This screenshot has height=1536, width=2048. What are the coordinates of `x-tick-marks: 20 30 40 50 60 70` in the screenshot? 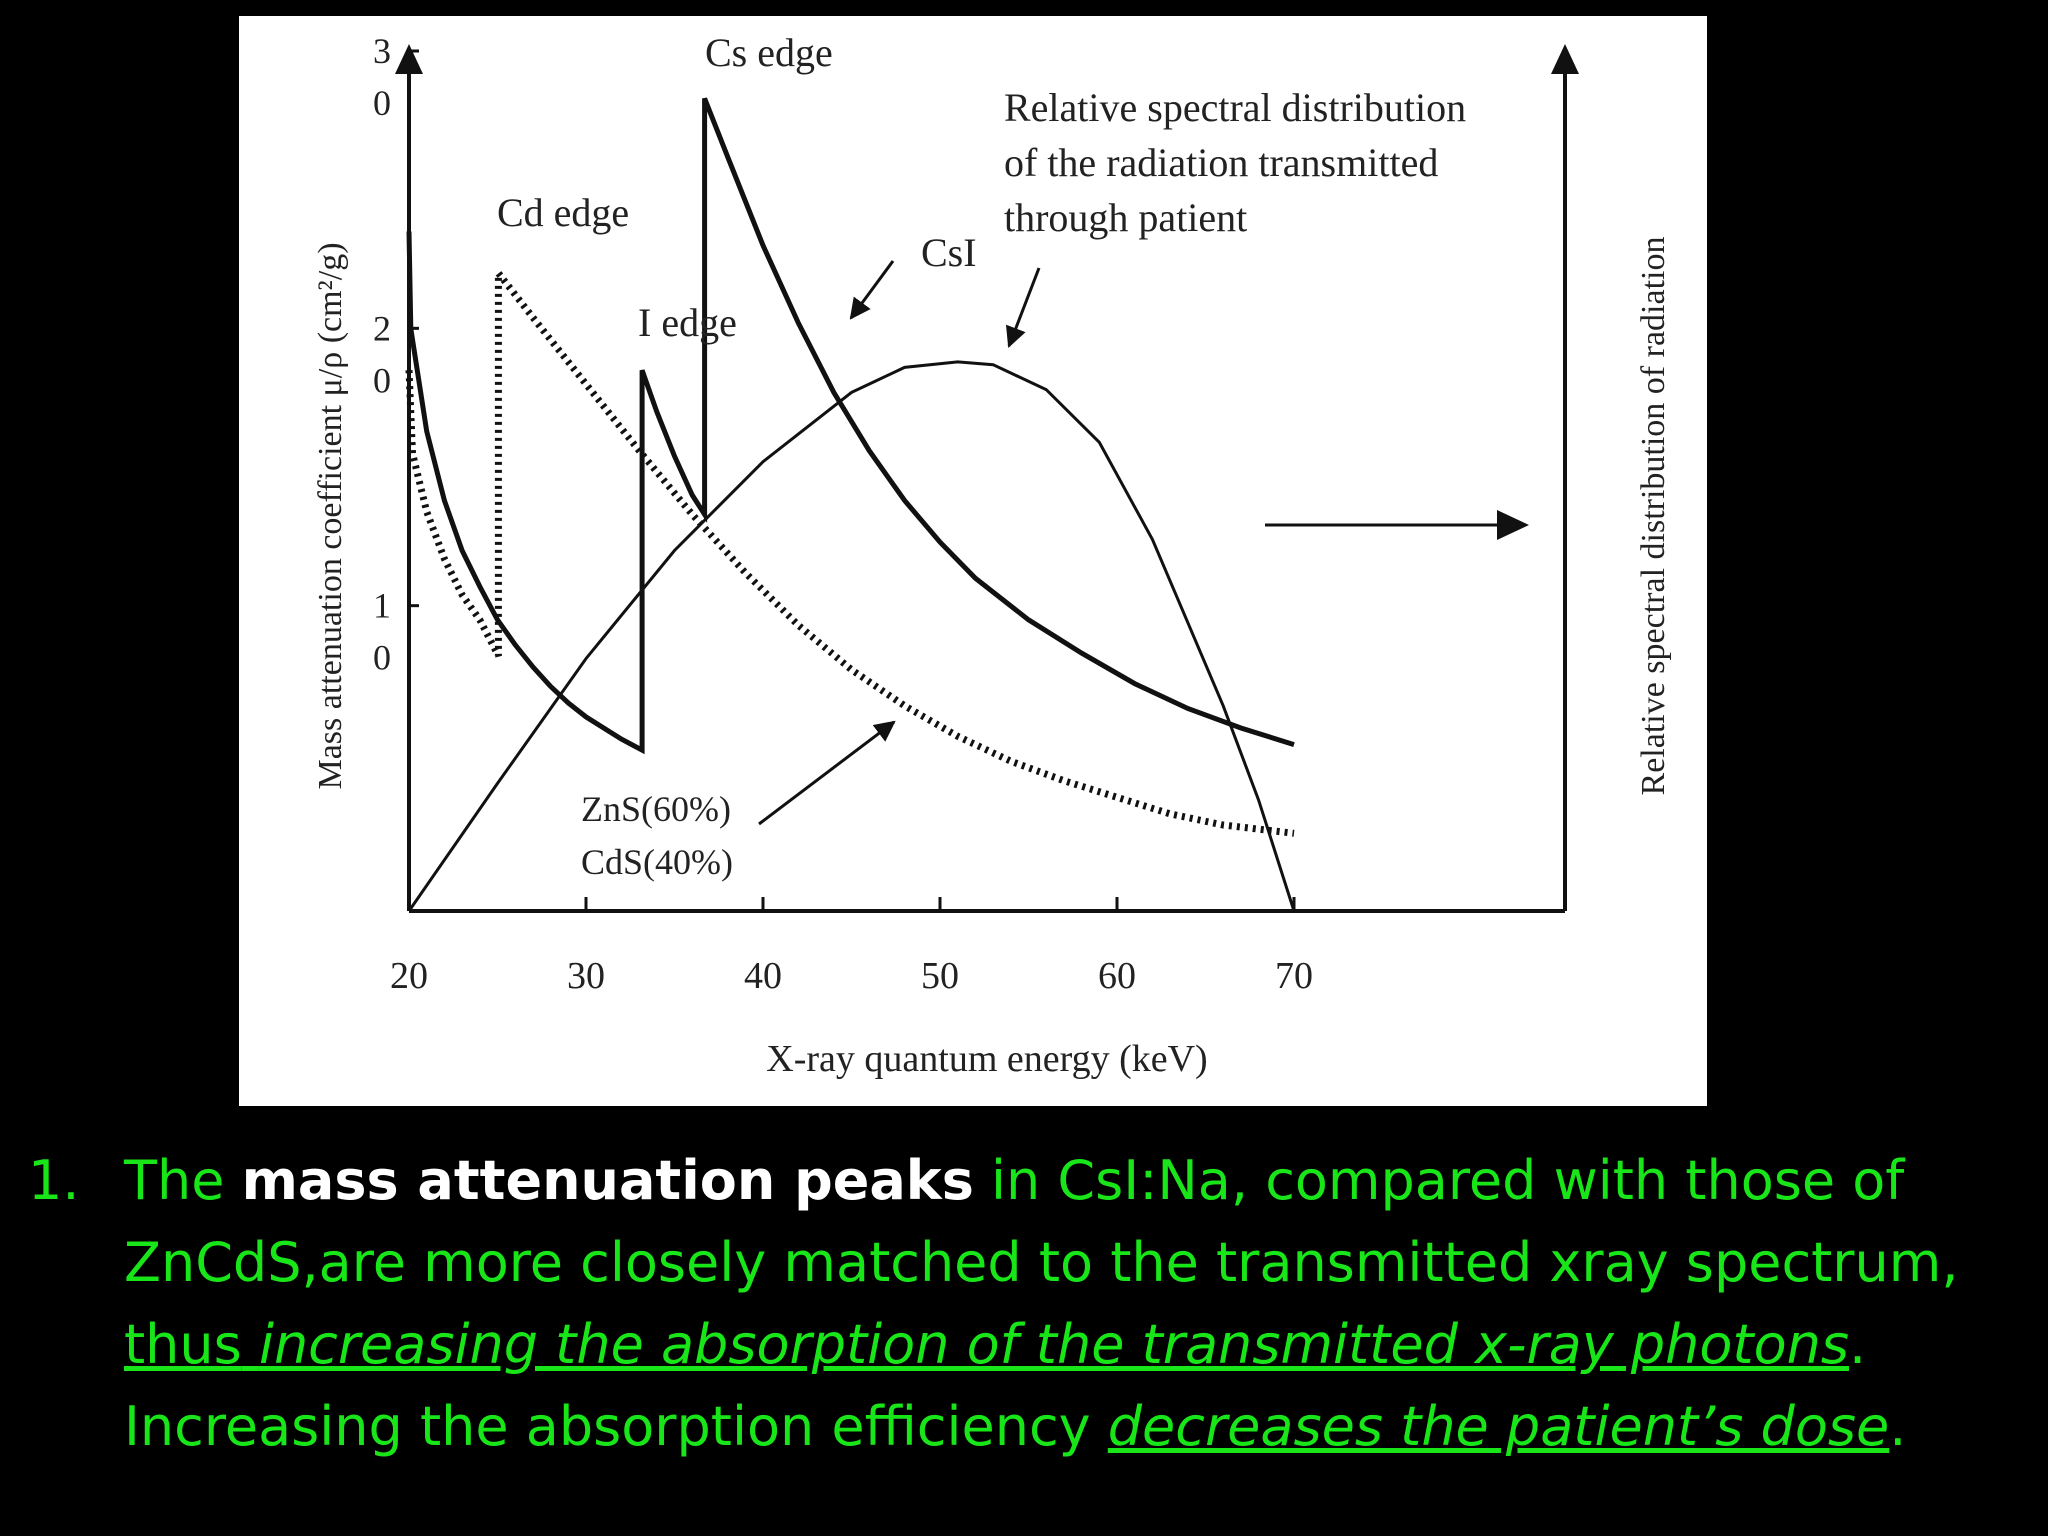 It's located at (851, 947).